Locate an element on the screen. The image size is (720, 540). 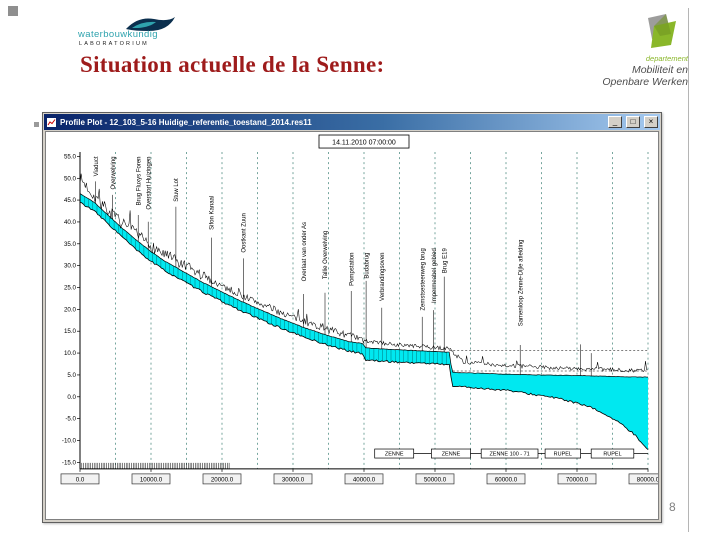
mow-logo-icon is located at coordinates (662, 31).